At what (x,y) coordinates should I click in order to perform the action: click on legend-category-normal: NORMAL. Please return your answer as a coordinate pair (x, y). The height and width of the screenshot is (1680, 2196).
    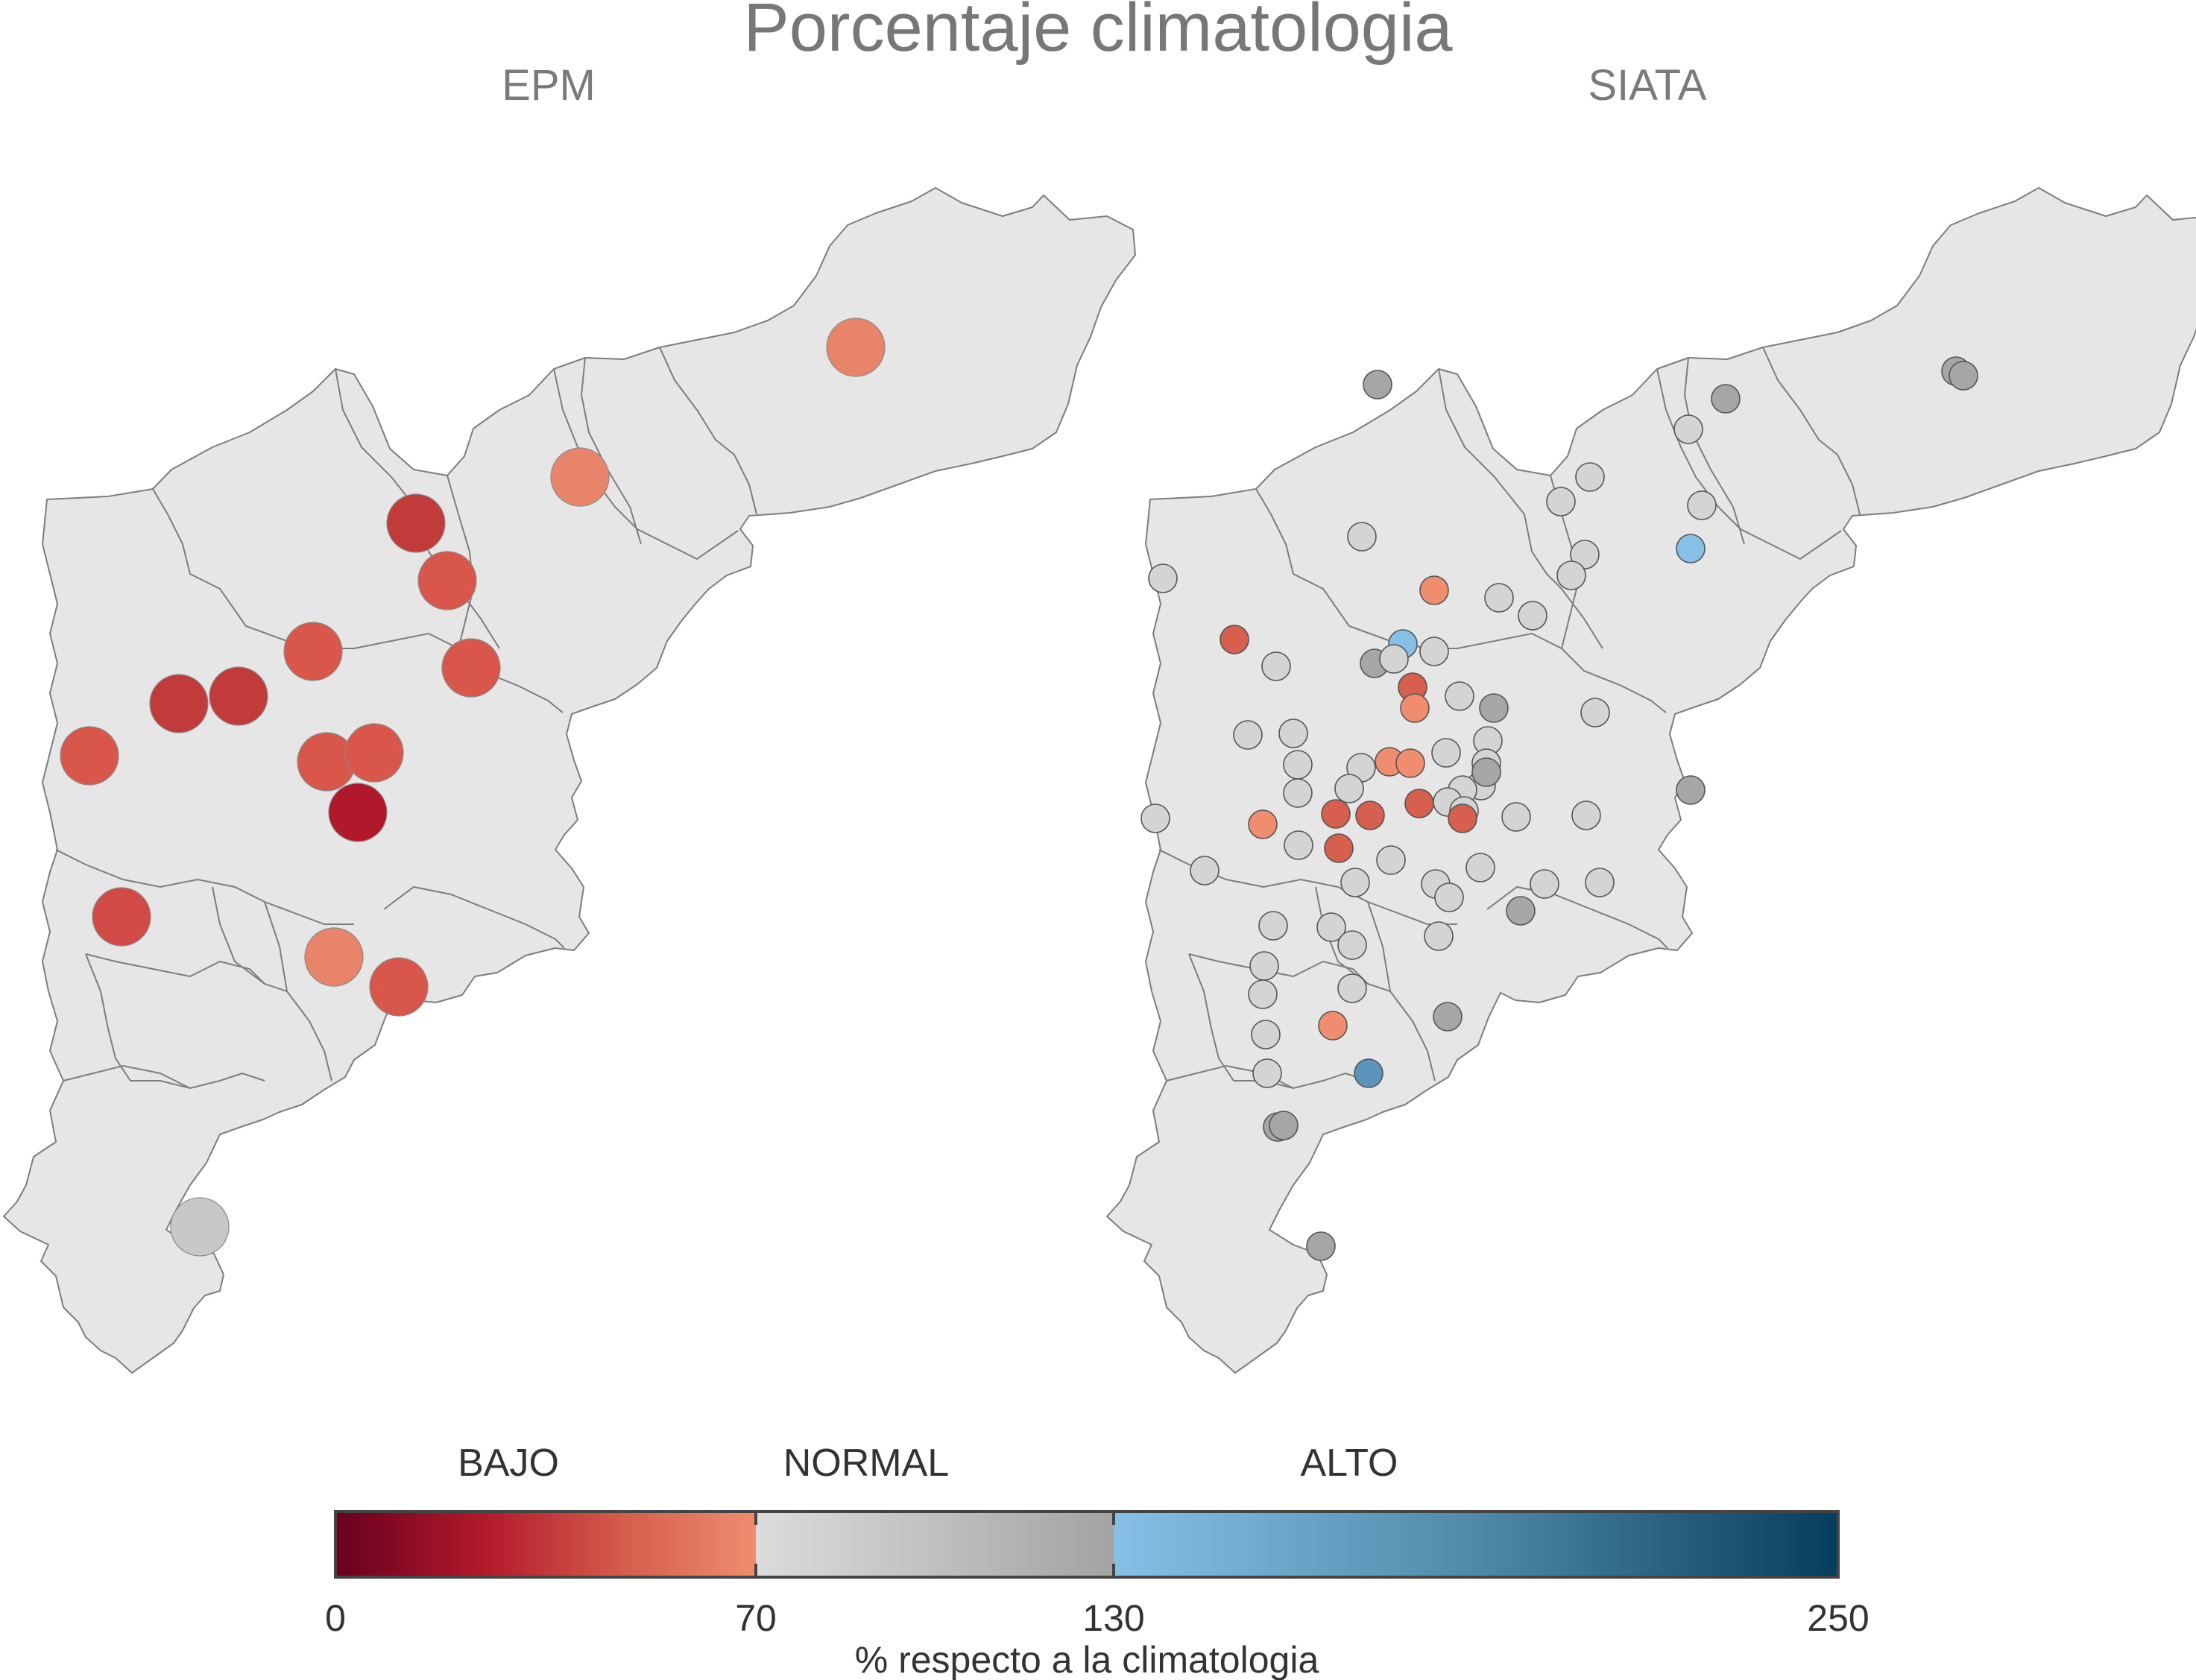
    Looking at the image, I should click on (866, 1463).